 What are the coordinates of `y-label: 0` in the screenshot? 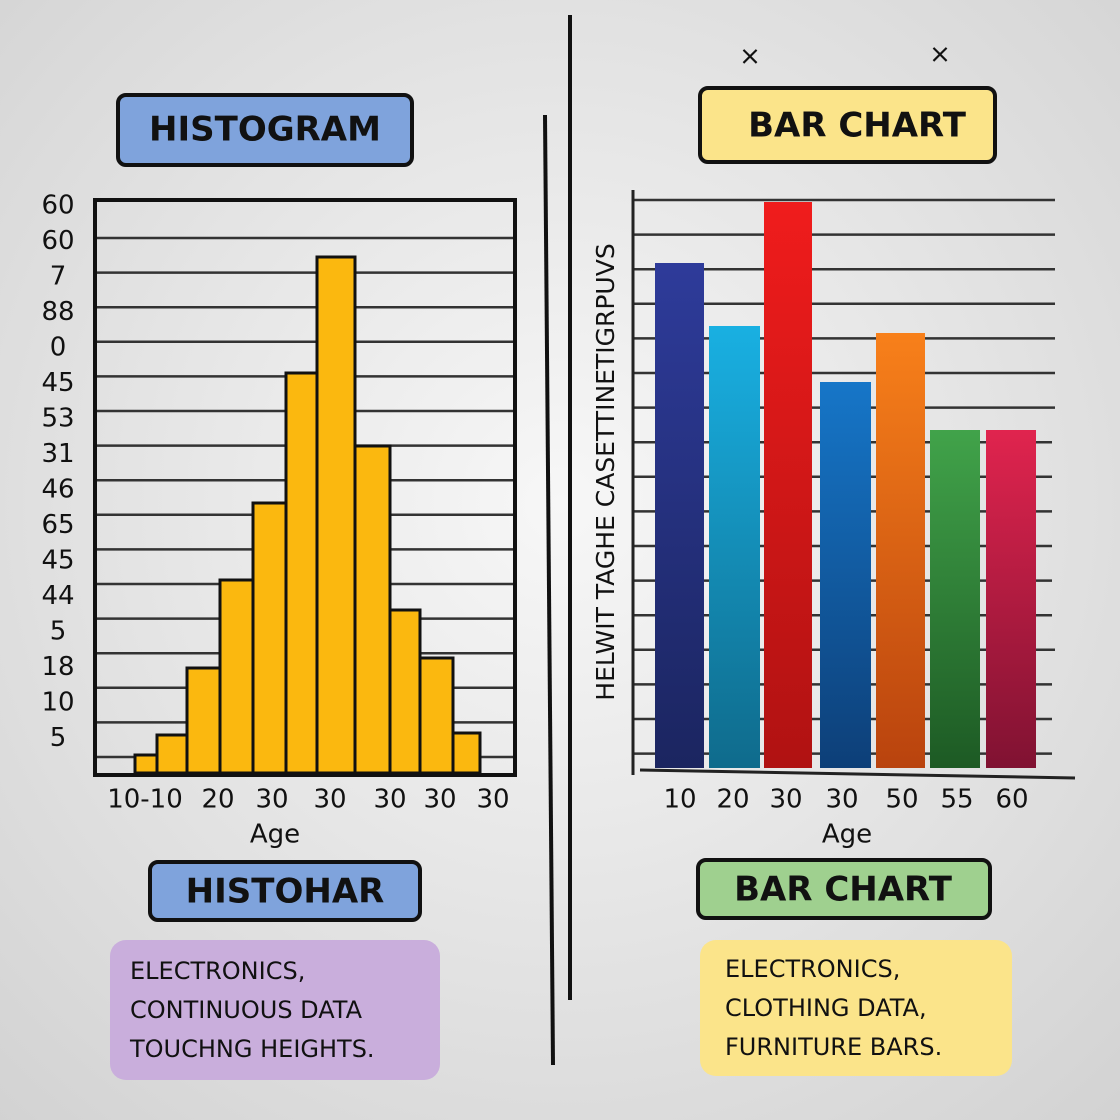 It's located at (58, 348).